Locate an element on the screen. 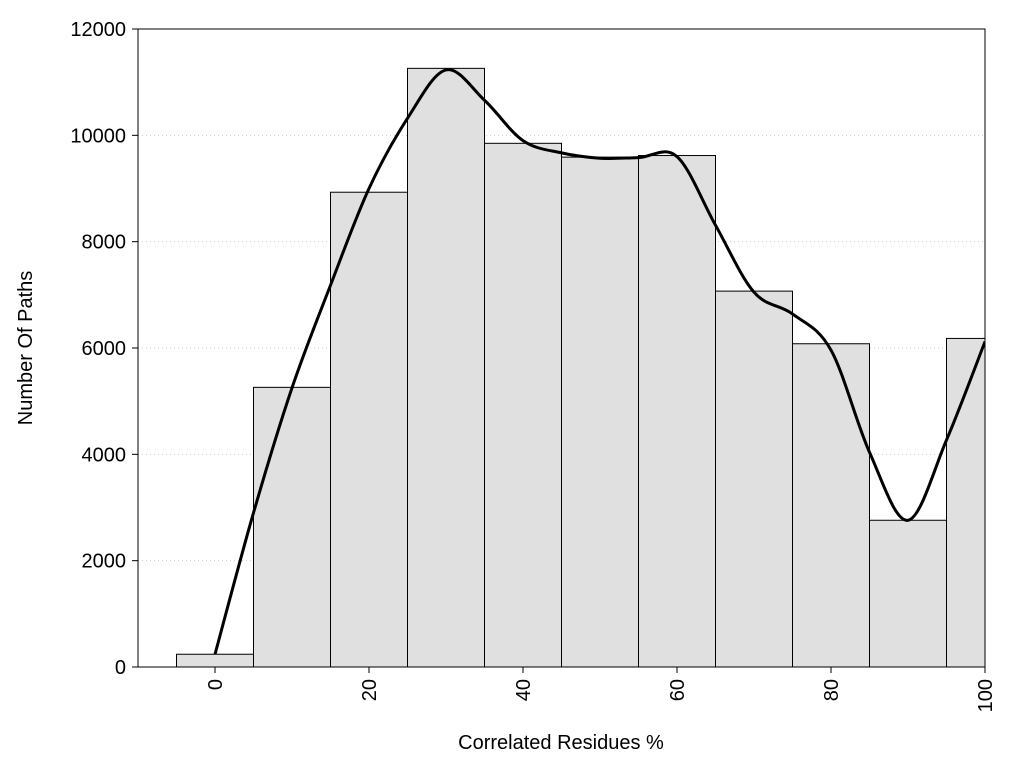 The height and width of the screenshot is (768, 1024). x-tick-label: 0 is located at coordinates (216, 684).